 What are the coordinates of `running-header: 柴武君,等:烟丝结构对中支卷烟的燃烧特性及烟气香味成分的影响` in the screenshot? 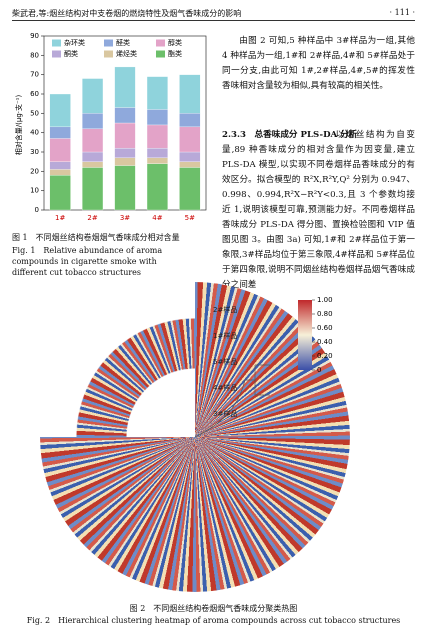 It's located at (127, 13).